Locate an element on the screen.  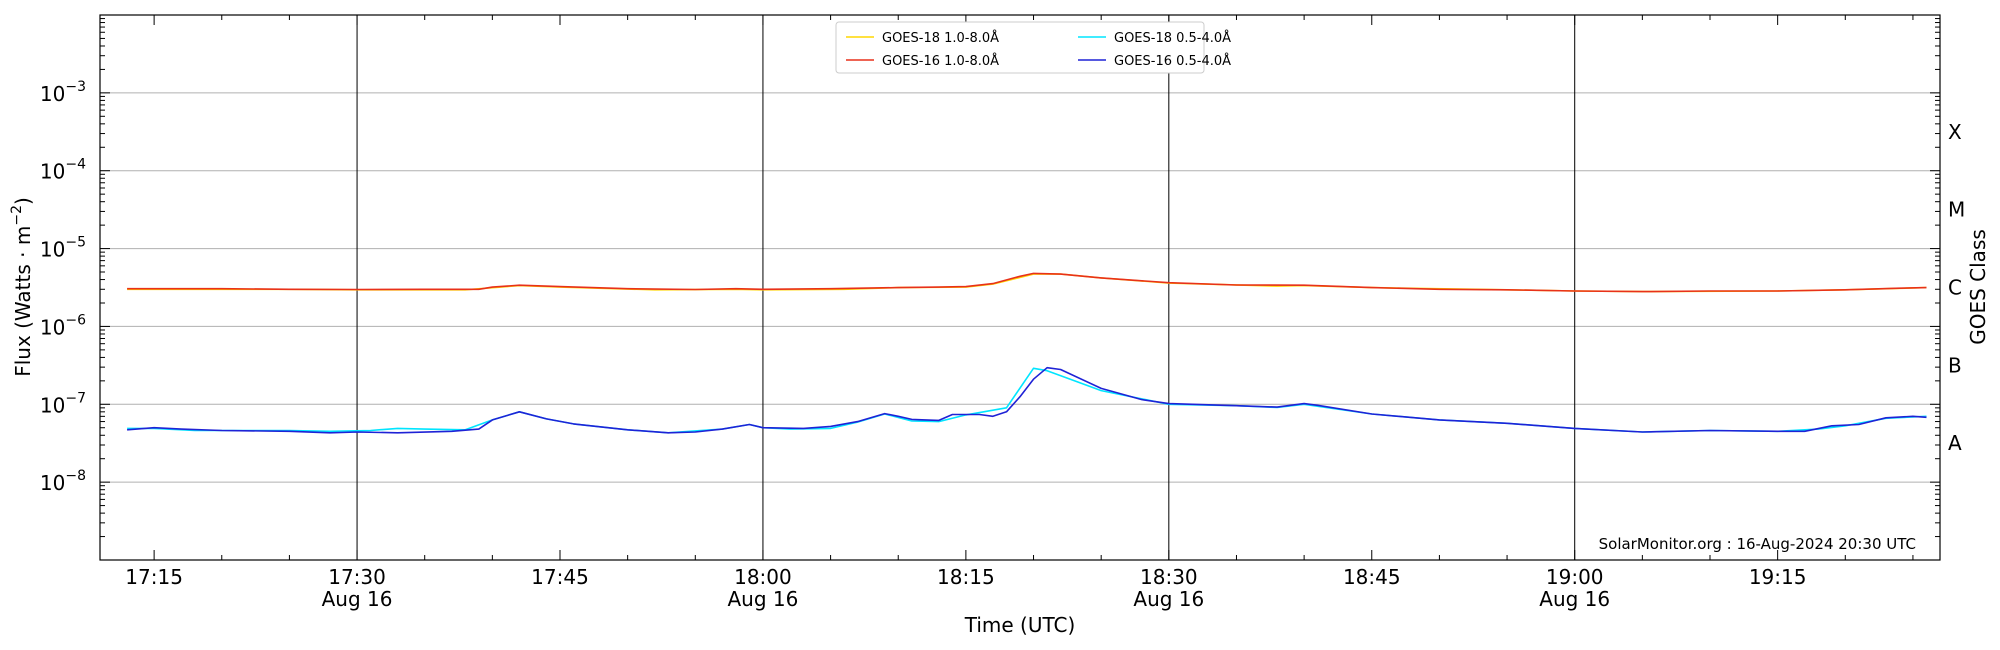
x-tick-label: 18:30 is located at coordinates (1169, 577).